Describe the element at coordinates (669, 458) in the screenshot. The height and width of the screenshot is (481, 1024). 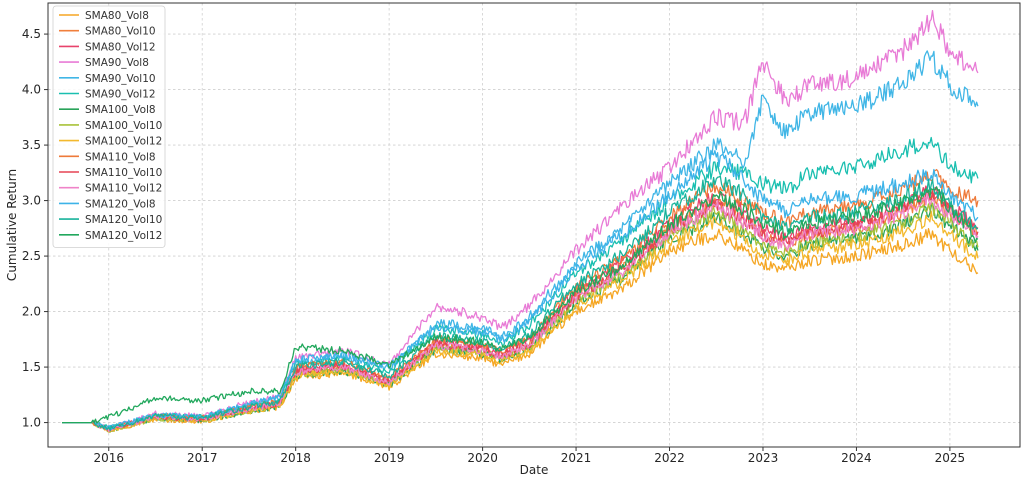
I see `x-tick-label: 2022` at that location.